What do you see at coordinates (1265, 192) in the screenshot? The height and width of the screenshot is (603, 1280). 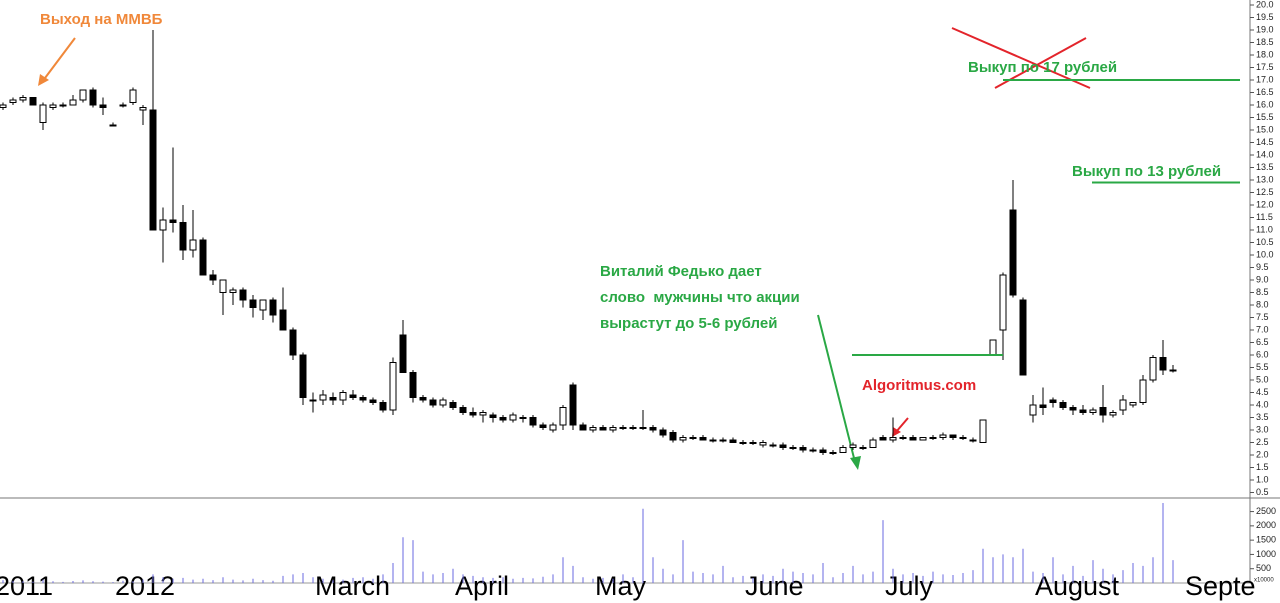 I see `y-tick-label: 12.5` at bounding box center [1265, 192].